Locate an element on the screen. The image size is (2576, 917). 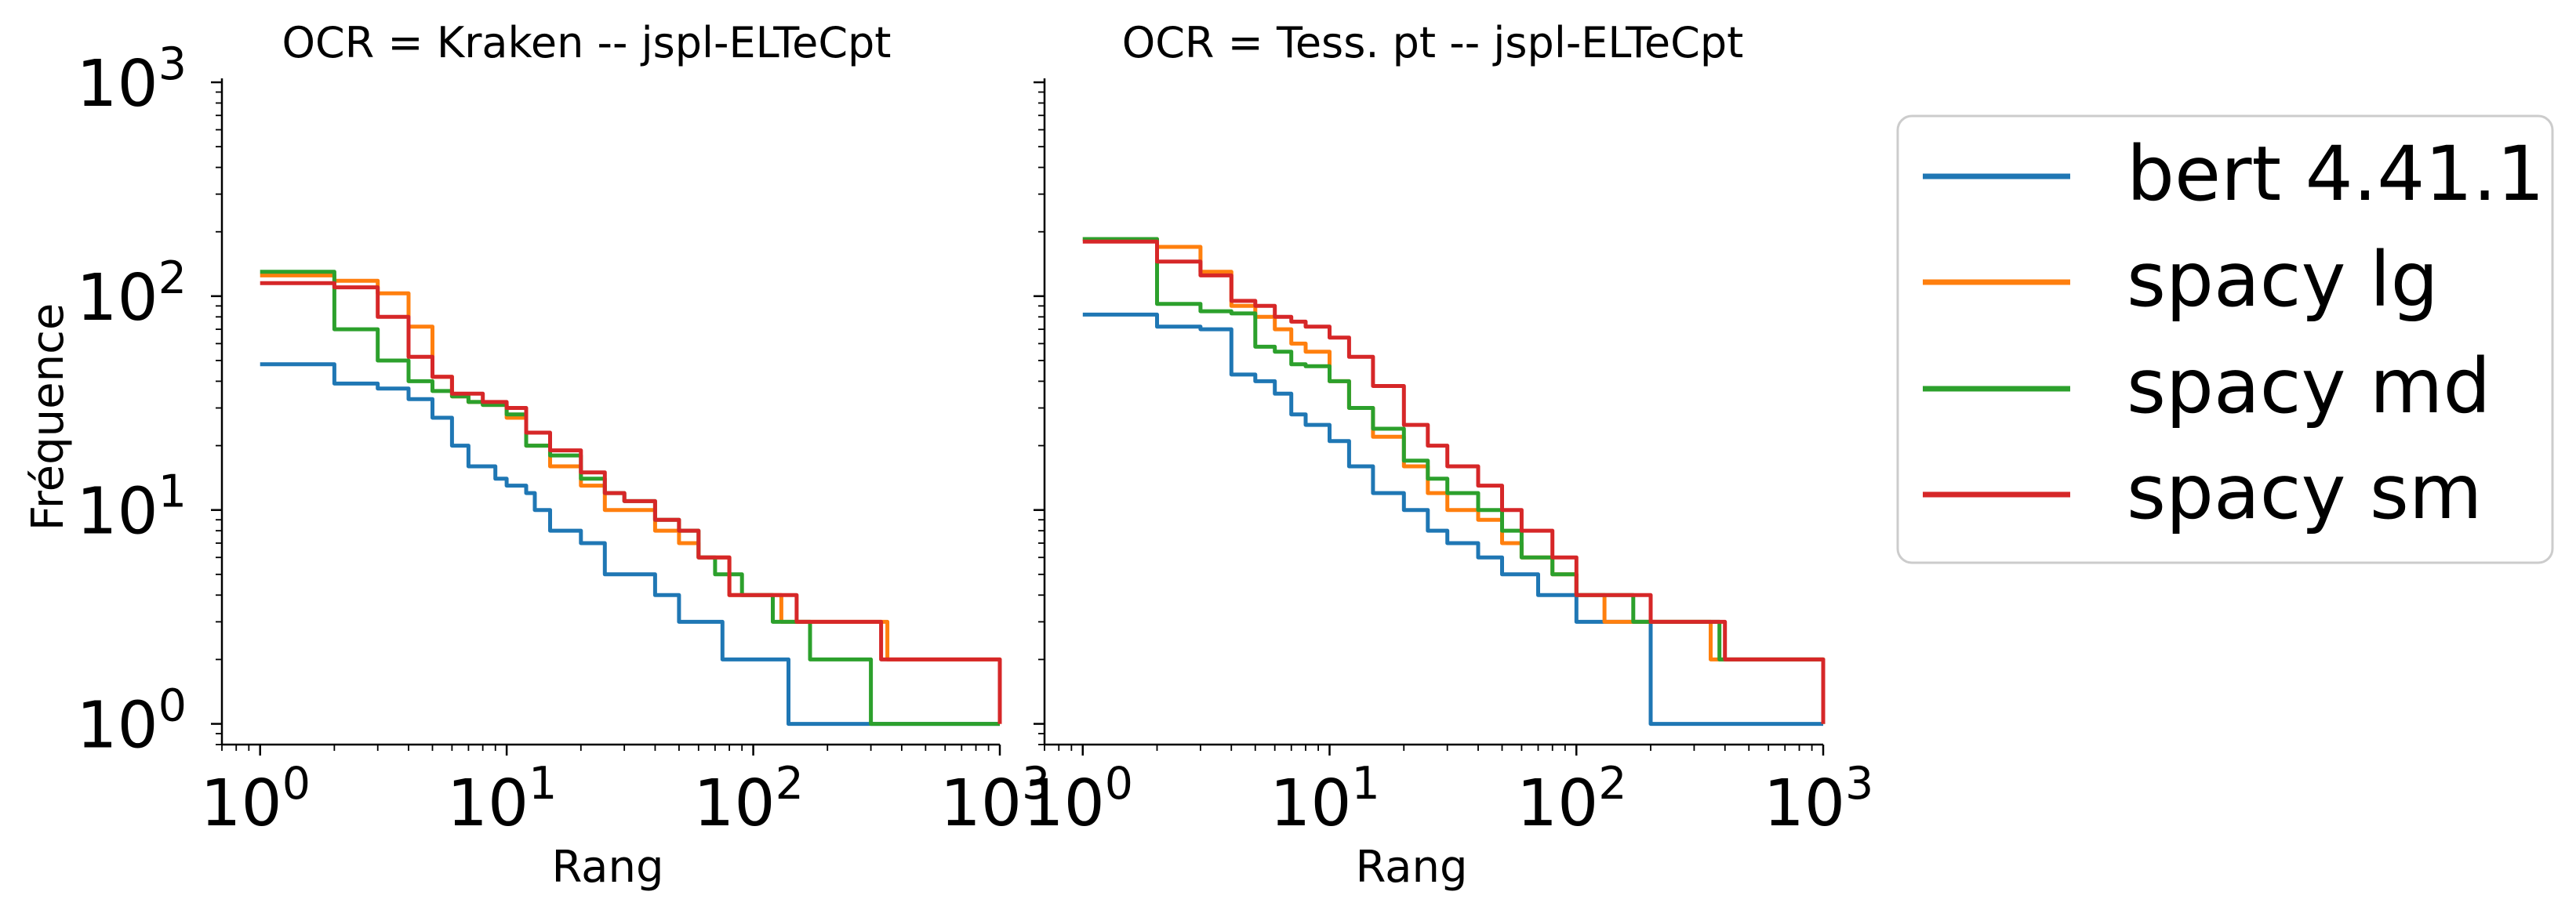
series-group is located at coordinates (631, 498).